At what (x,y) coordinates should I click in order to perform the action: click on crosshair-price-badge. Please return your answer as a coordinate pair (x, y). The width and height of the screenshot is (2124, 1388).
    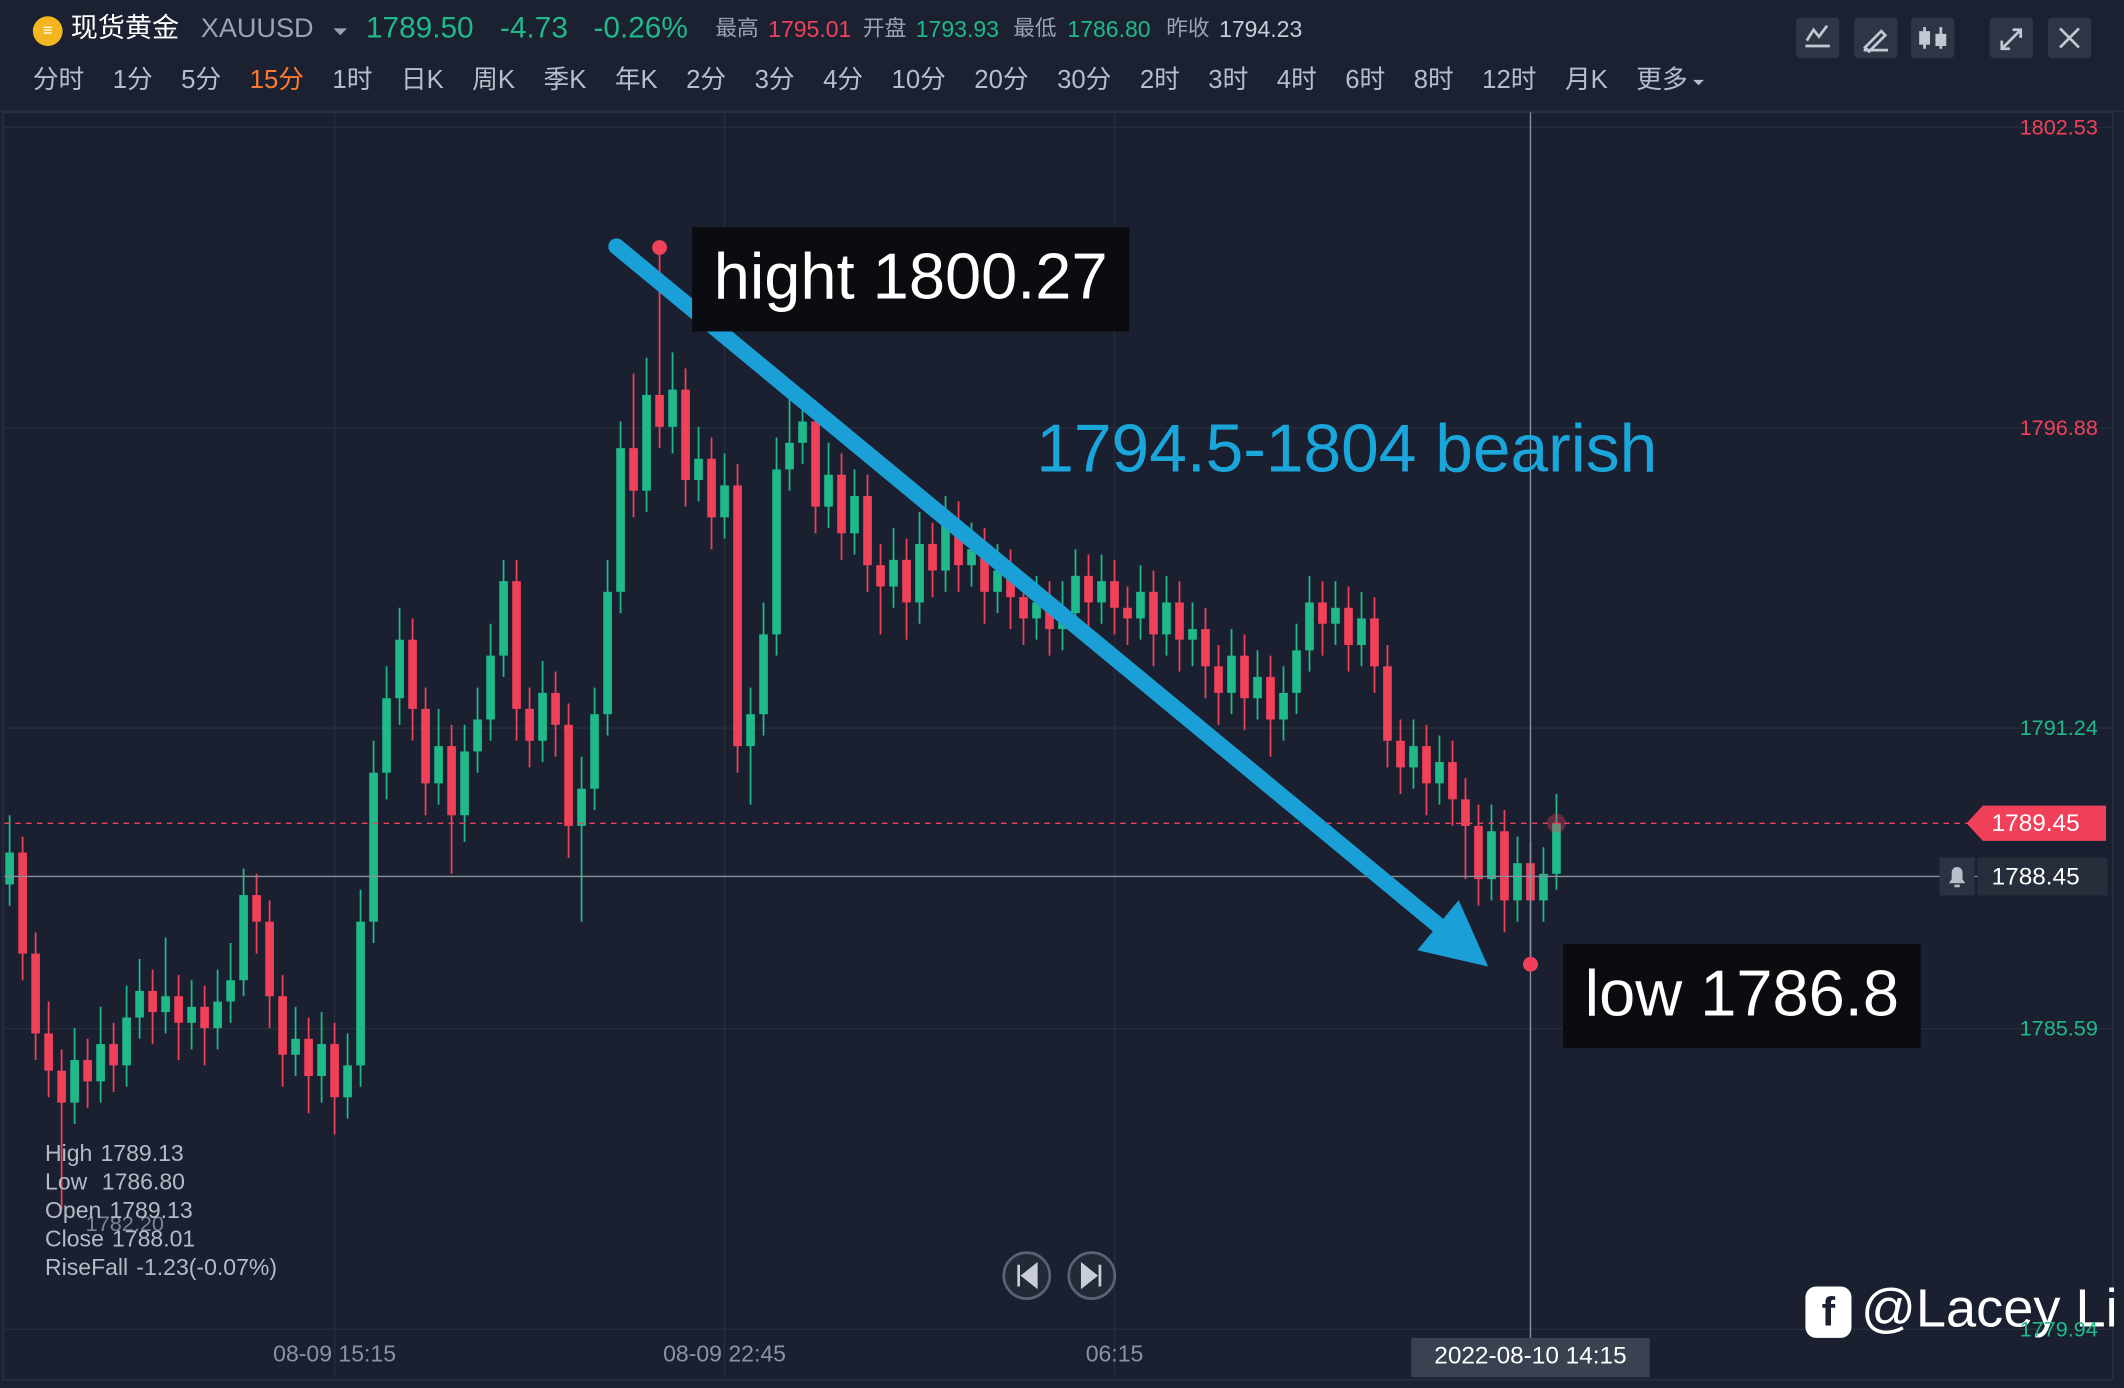
    Looking at the image, I should click on (2042, 876).